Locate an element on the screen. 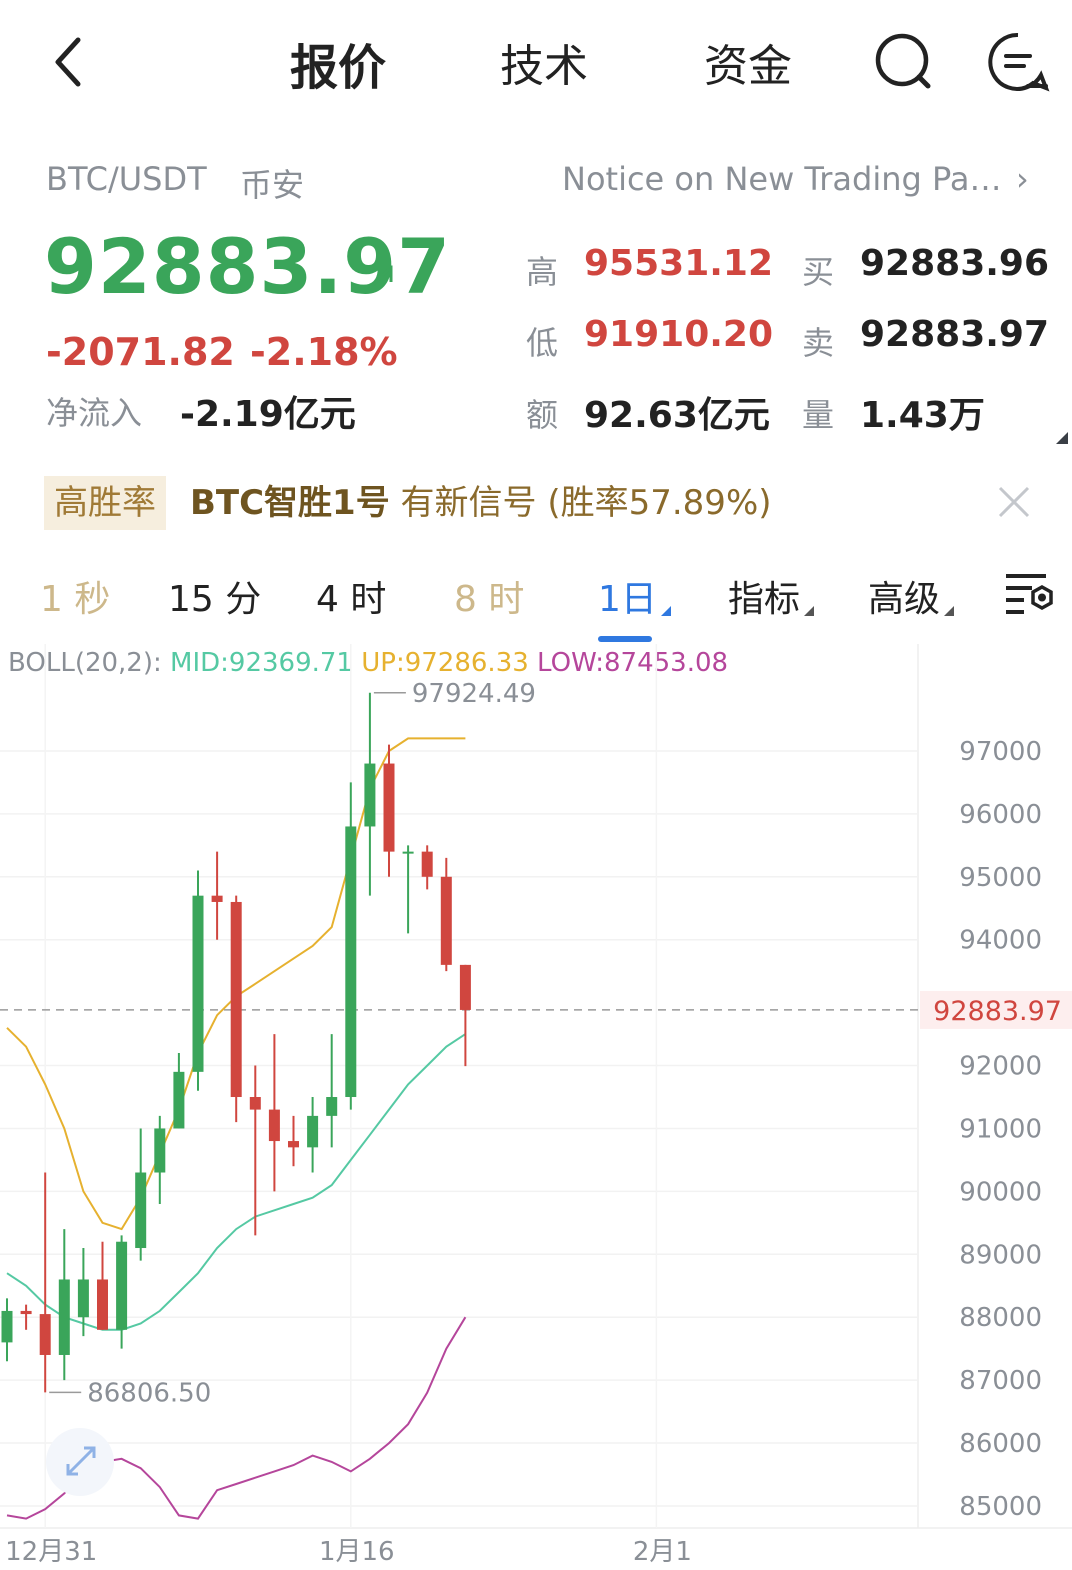 This screenshot has width=1072, height=1570. boll-mid-label: MID:92369.71 is located at coordinates (261, 663).